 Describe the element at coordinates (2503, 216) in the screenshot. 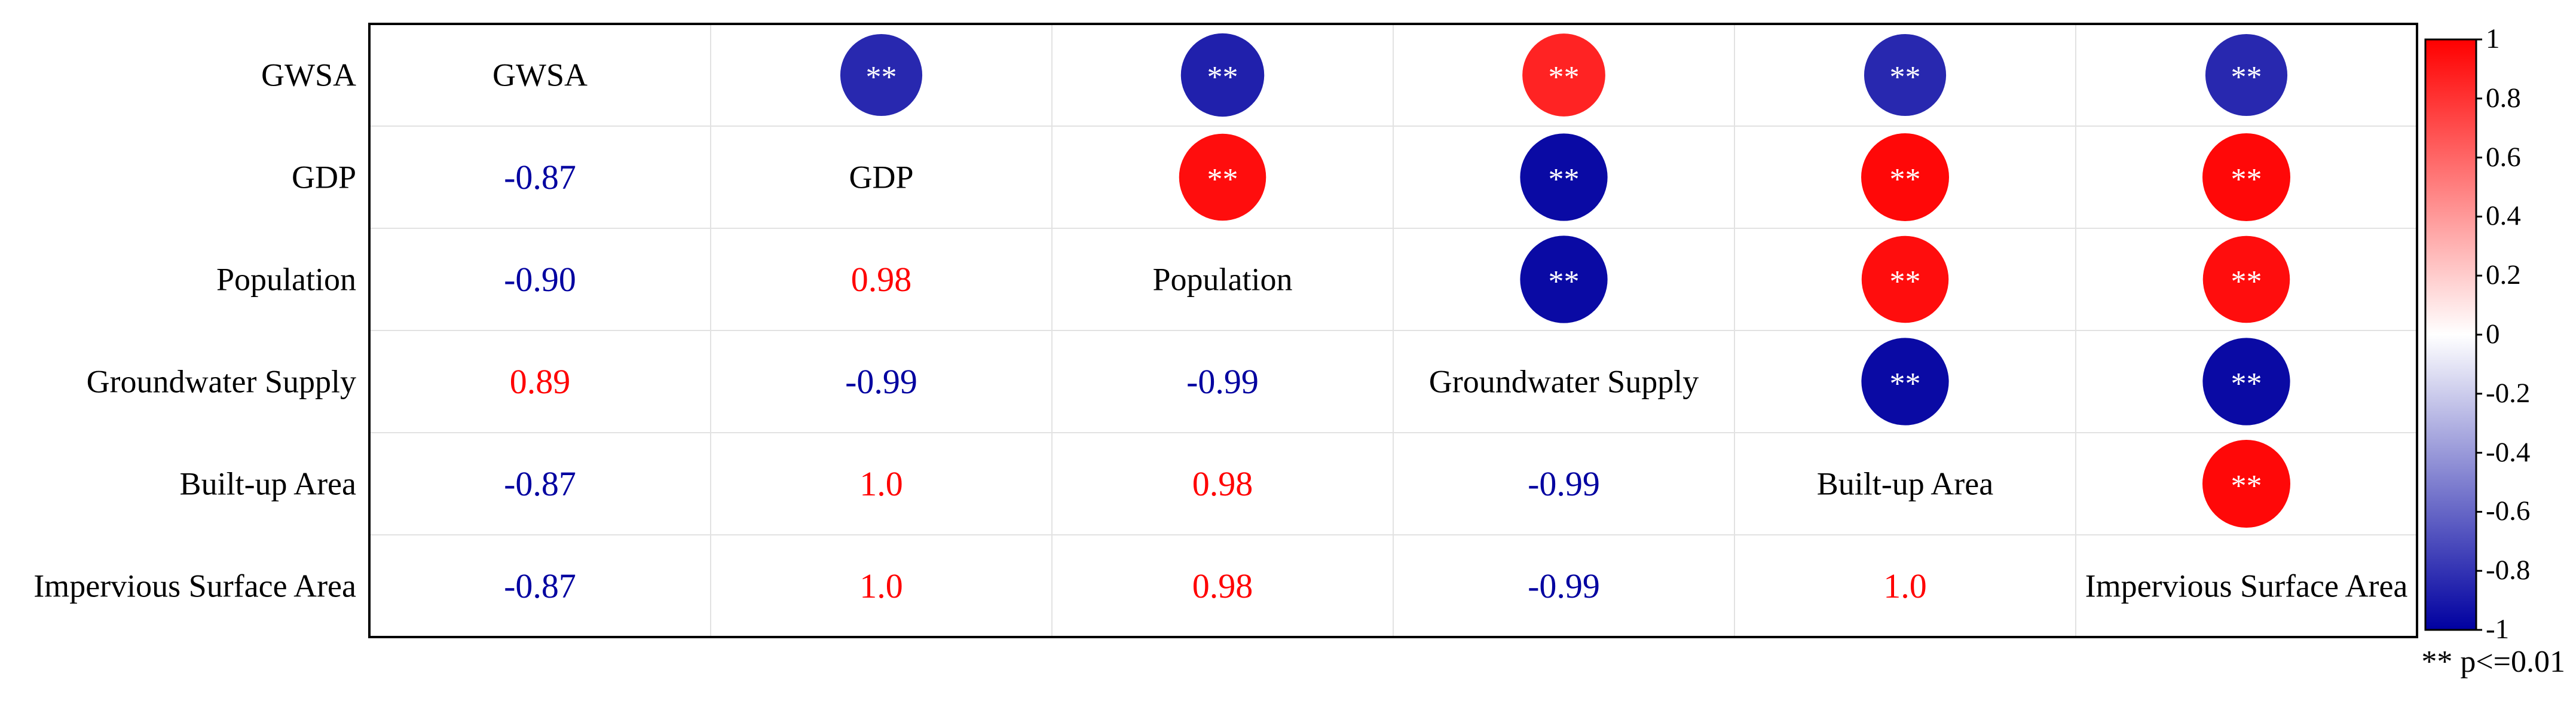

I see `colorbar-tick-label: 0.4` at that location.